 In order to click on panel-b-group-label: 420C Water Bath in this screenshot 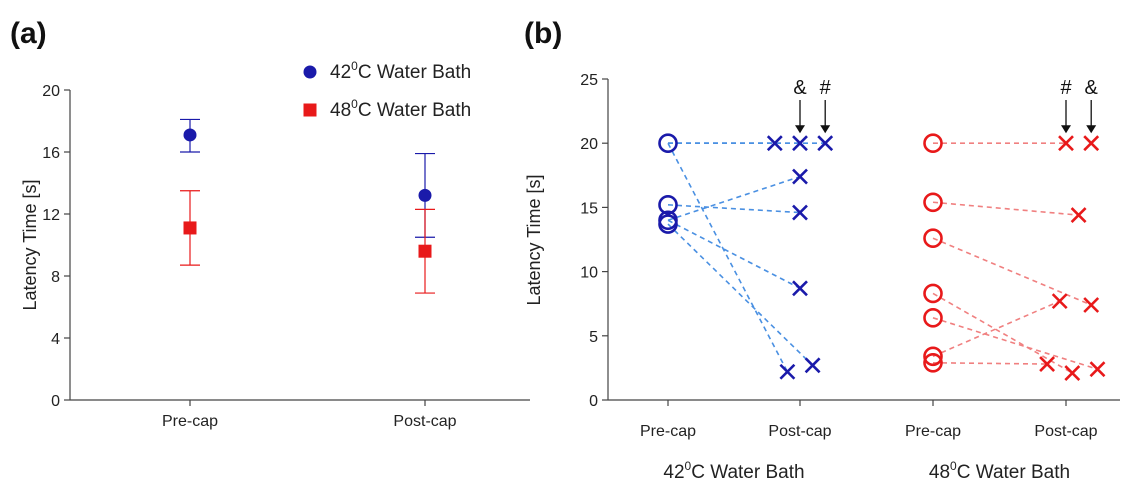, I will do `click(733, 471)`.